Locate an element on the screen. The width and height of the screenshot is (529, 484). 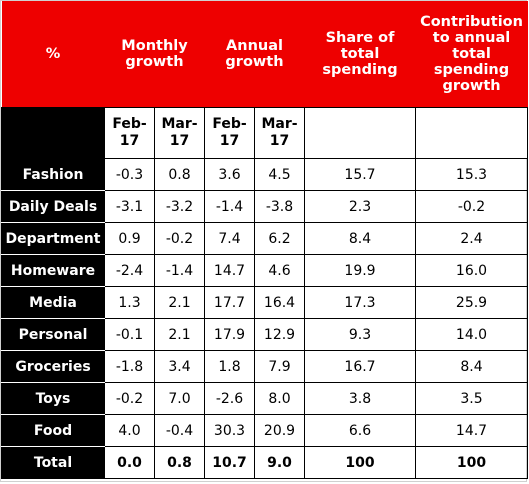
row-label: Total is located at coordinates (53, 462).